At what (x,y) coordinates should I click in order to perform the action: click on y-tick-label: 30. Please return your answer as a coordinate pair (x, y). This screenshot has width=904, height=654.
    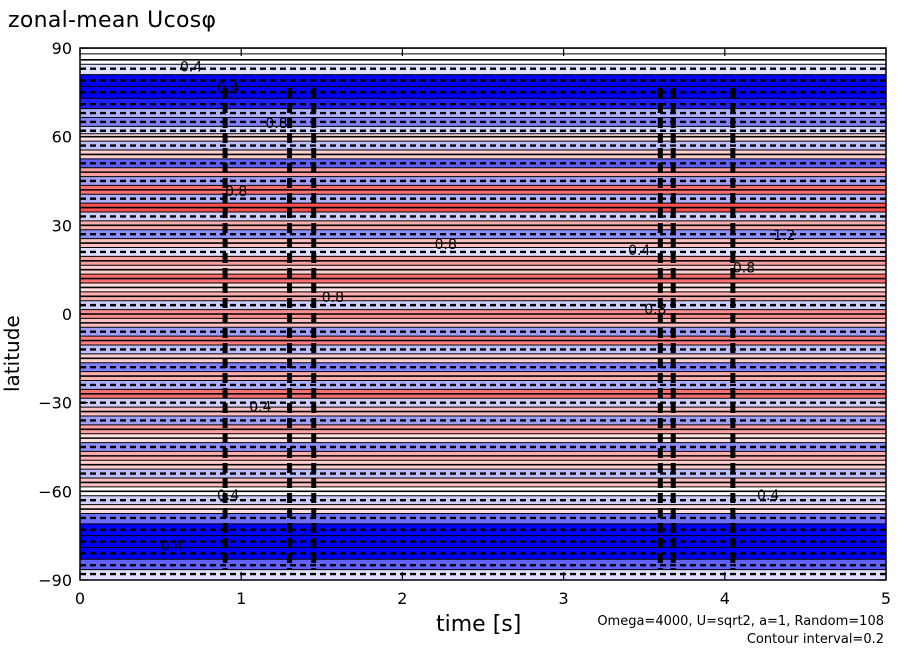
    Looking at the image, I should click on (62, 225).